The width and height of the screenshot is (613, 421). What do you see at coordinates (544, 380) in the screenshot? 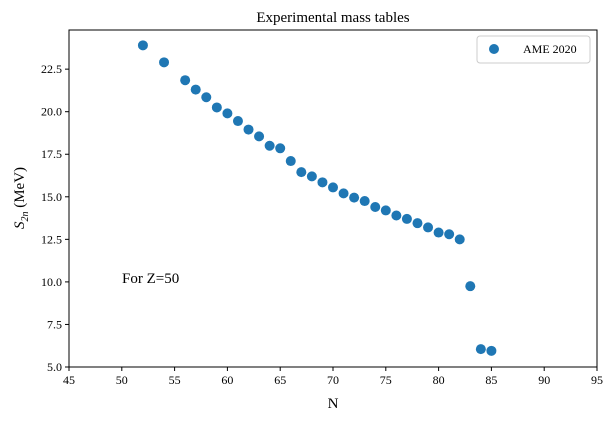
I see `x-tick-label: 90` at bounding box center [544, 380].